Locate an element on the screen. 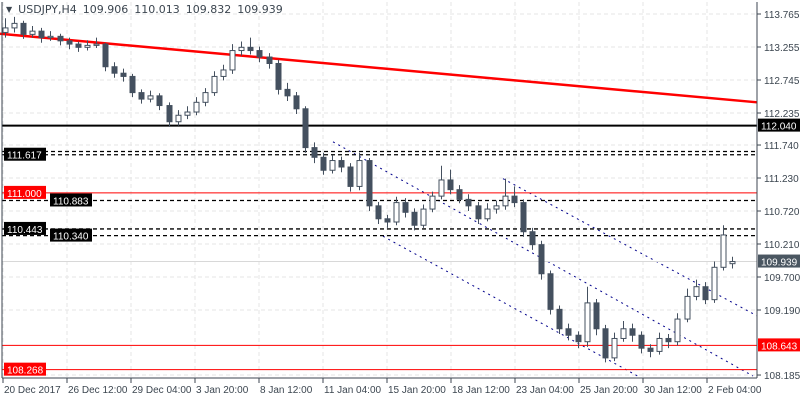  price-level-label: 111.617 is located at coordinates (24, 156).